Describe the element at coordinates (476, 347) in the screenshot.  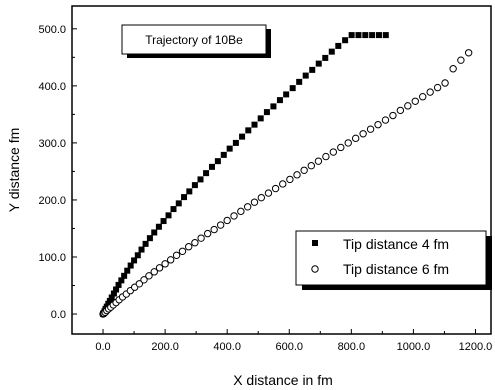
I see `x-tick-label: 1200.0` at that location.